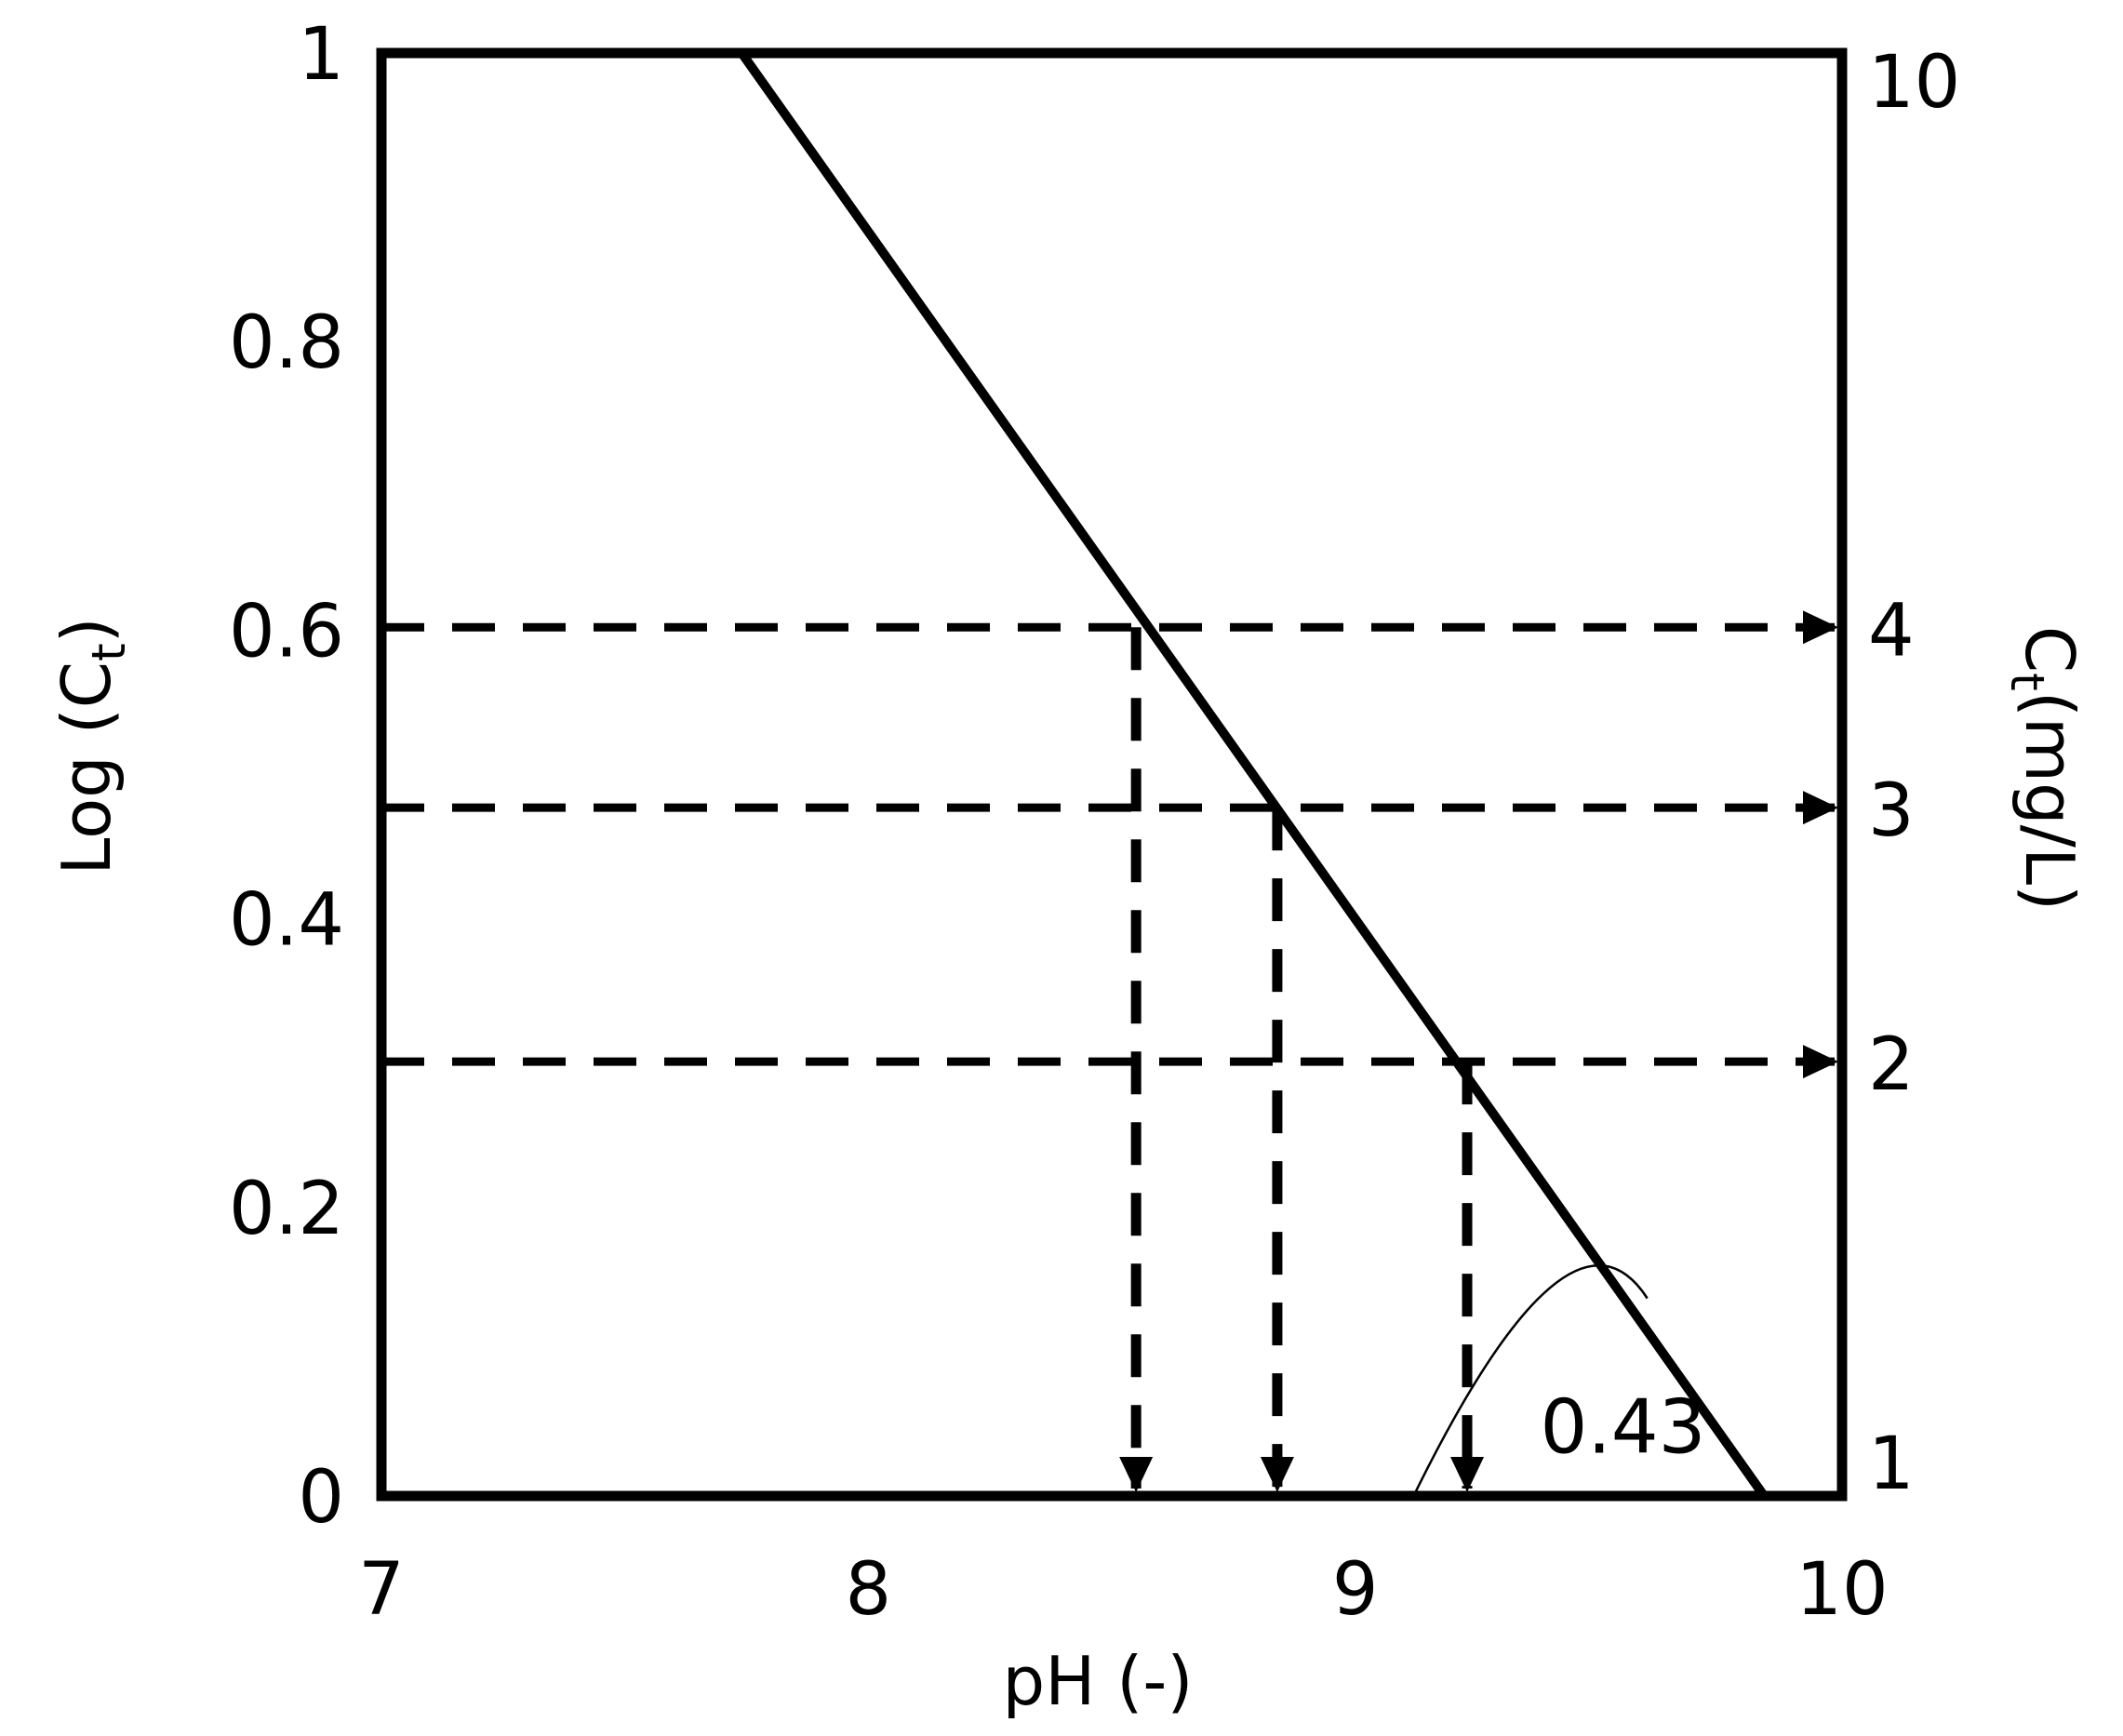 The height and width of the screenshot is (1736, 2123). I want to click on y-tick-label: 0.2, so click(286, 1209).